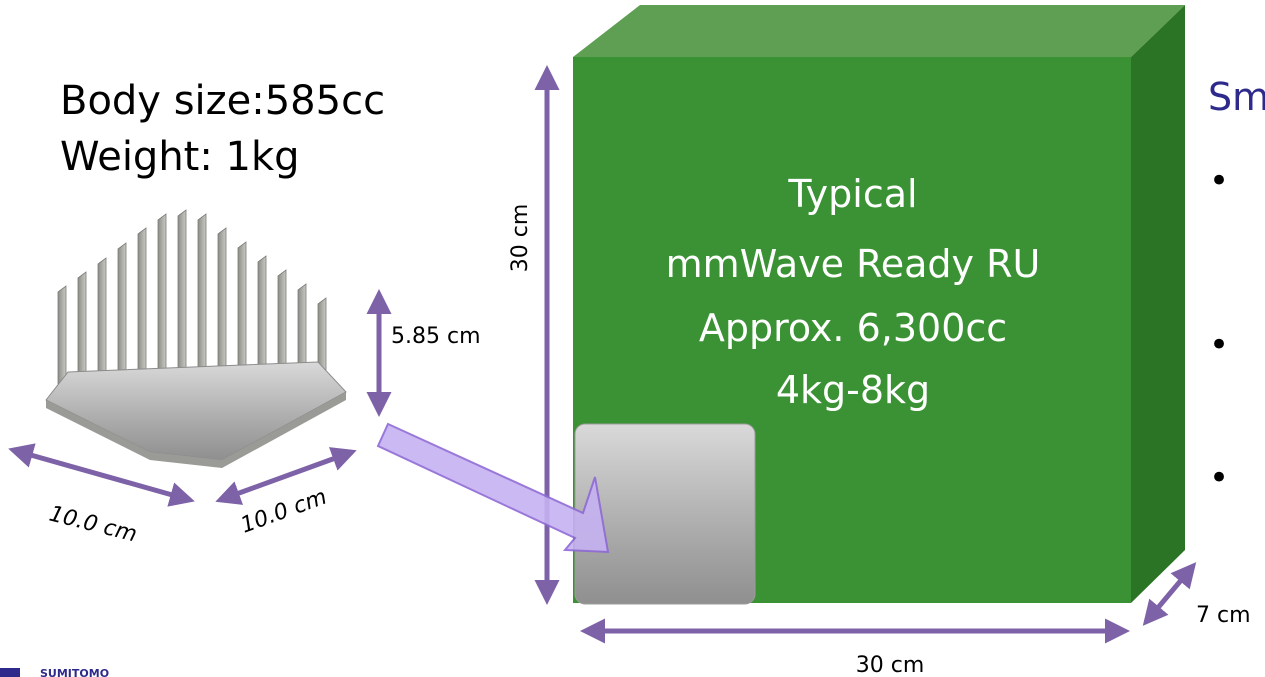  Describe the element at coordinates (1158, 304) in the screenshot. I see `cube-side-face` at that location.